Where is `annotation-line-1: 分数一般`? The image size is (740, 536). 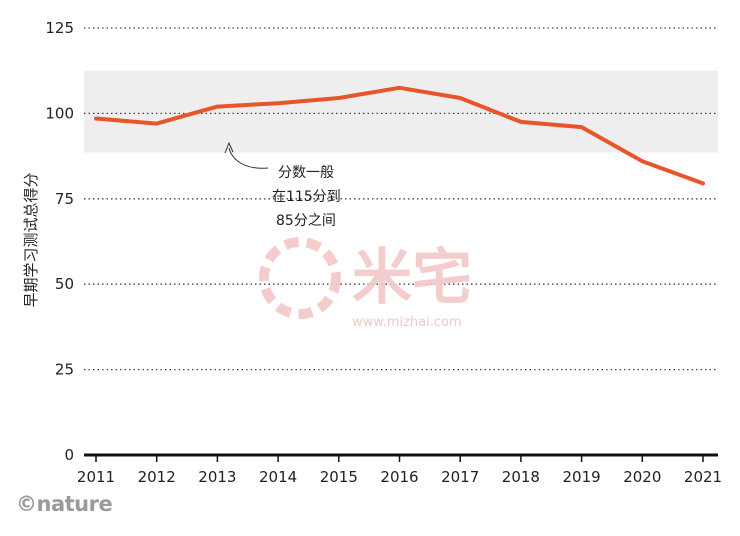 annotation-line-1: 分数一般 is located at coordinates (306, 173).